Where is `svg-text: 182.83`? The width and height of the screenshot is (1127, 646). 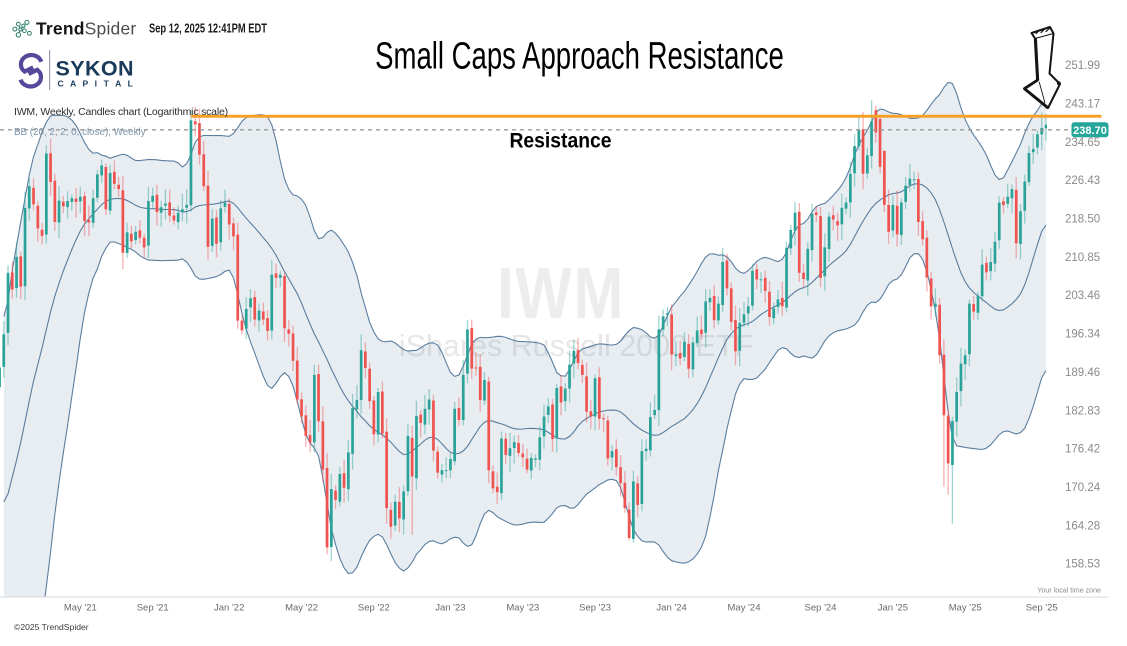 svg-text: 182.83 is located at coordinates (1082, 411).